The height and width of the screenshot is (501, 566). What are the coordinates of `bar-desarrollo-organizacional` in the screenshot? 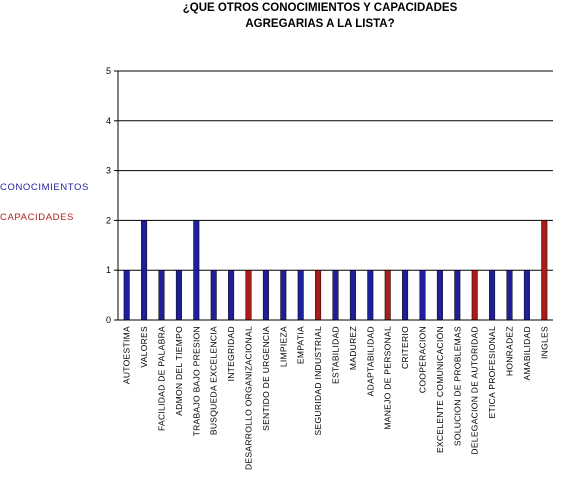 It's located at (248, 295).